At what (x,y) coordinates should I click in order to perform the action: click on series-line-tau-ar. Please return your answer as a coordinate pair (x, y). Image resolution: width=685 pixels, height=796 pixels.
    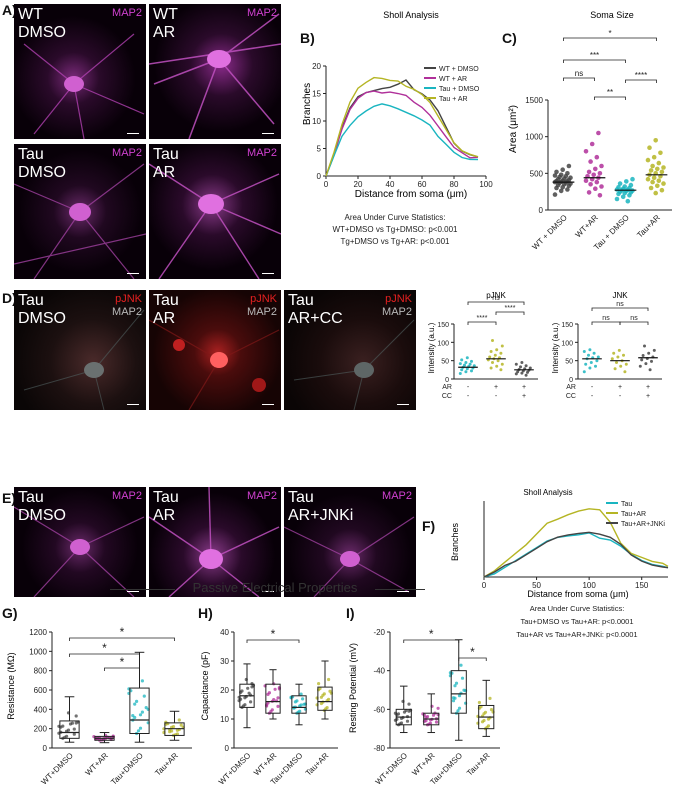
    Looking at the image, I should click on (402, 126).